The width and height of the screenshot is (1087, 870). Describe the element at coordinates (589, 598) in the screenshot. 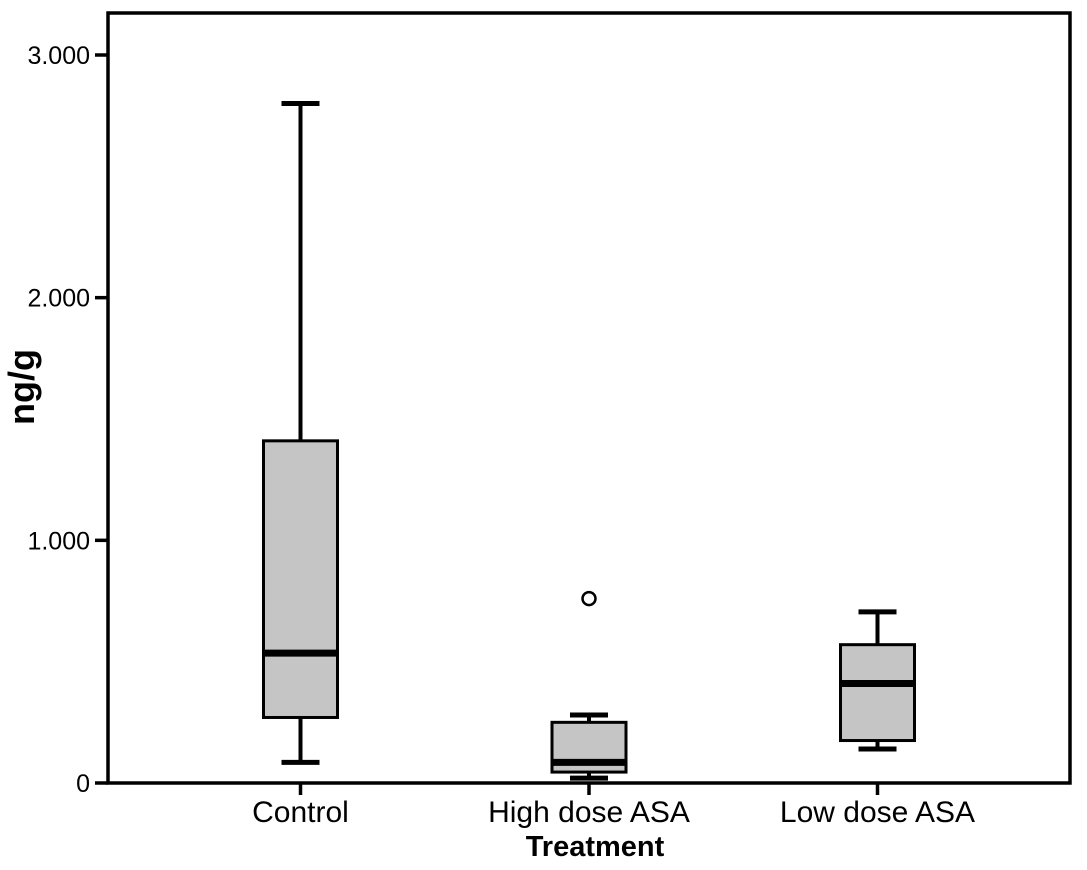

I see `outlier-point` at that location.